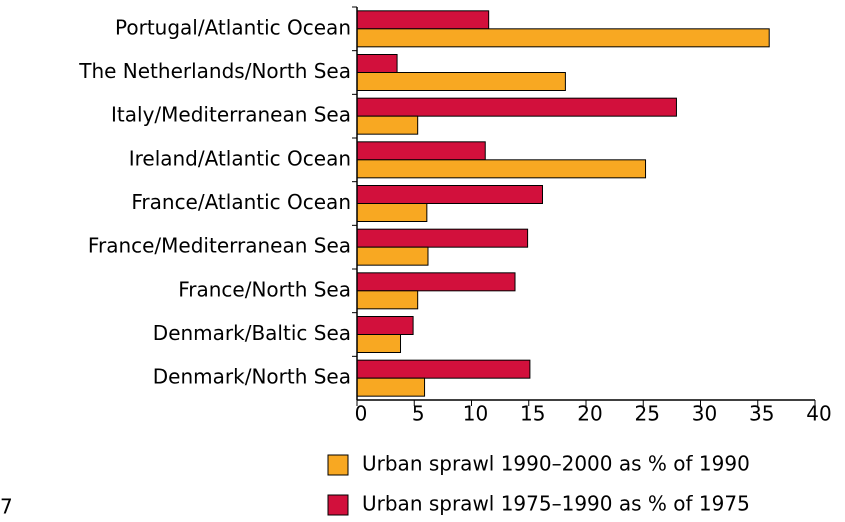 The height and width of the screenshot is (522, 845). Describe the element at coordinates (233, 27) in the screenshot. I see `y-tick-label: Portugal/Atlantic Ocean` at that location.